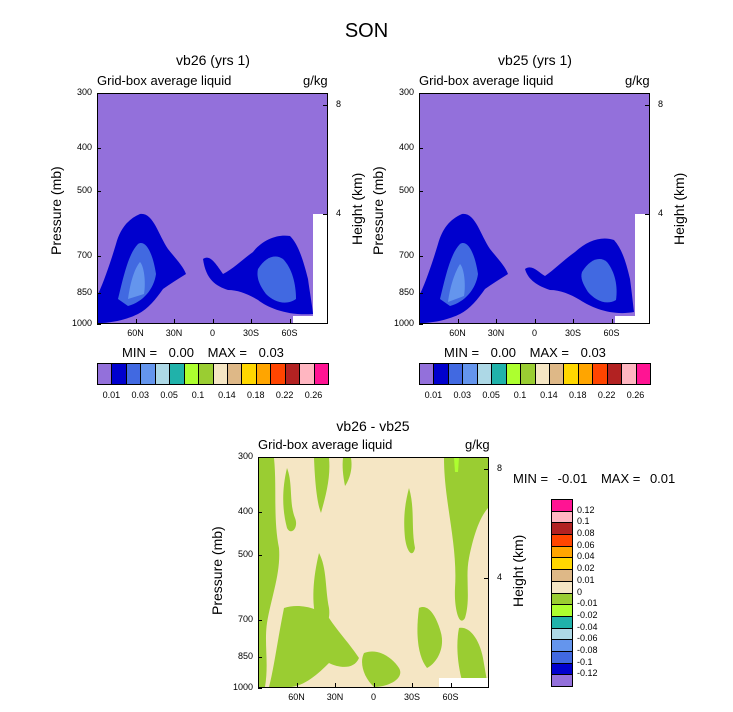 This screenshot has width=733, height=712. Describe the element at coordinates (549, 395) in the screenshot. I see `colorbar-label: 0.14` at that location.